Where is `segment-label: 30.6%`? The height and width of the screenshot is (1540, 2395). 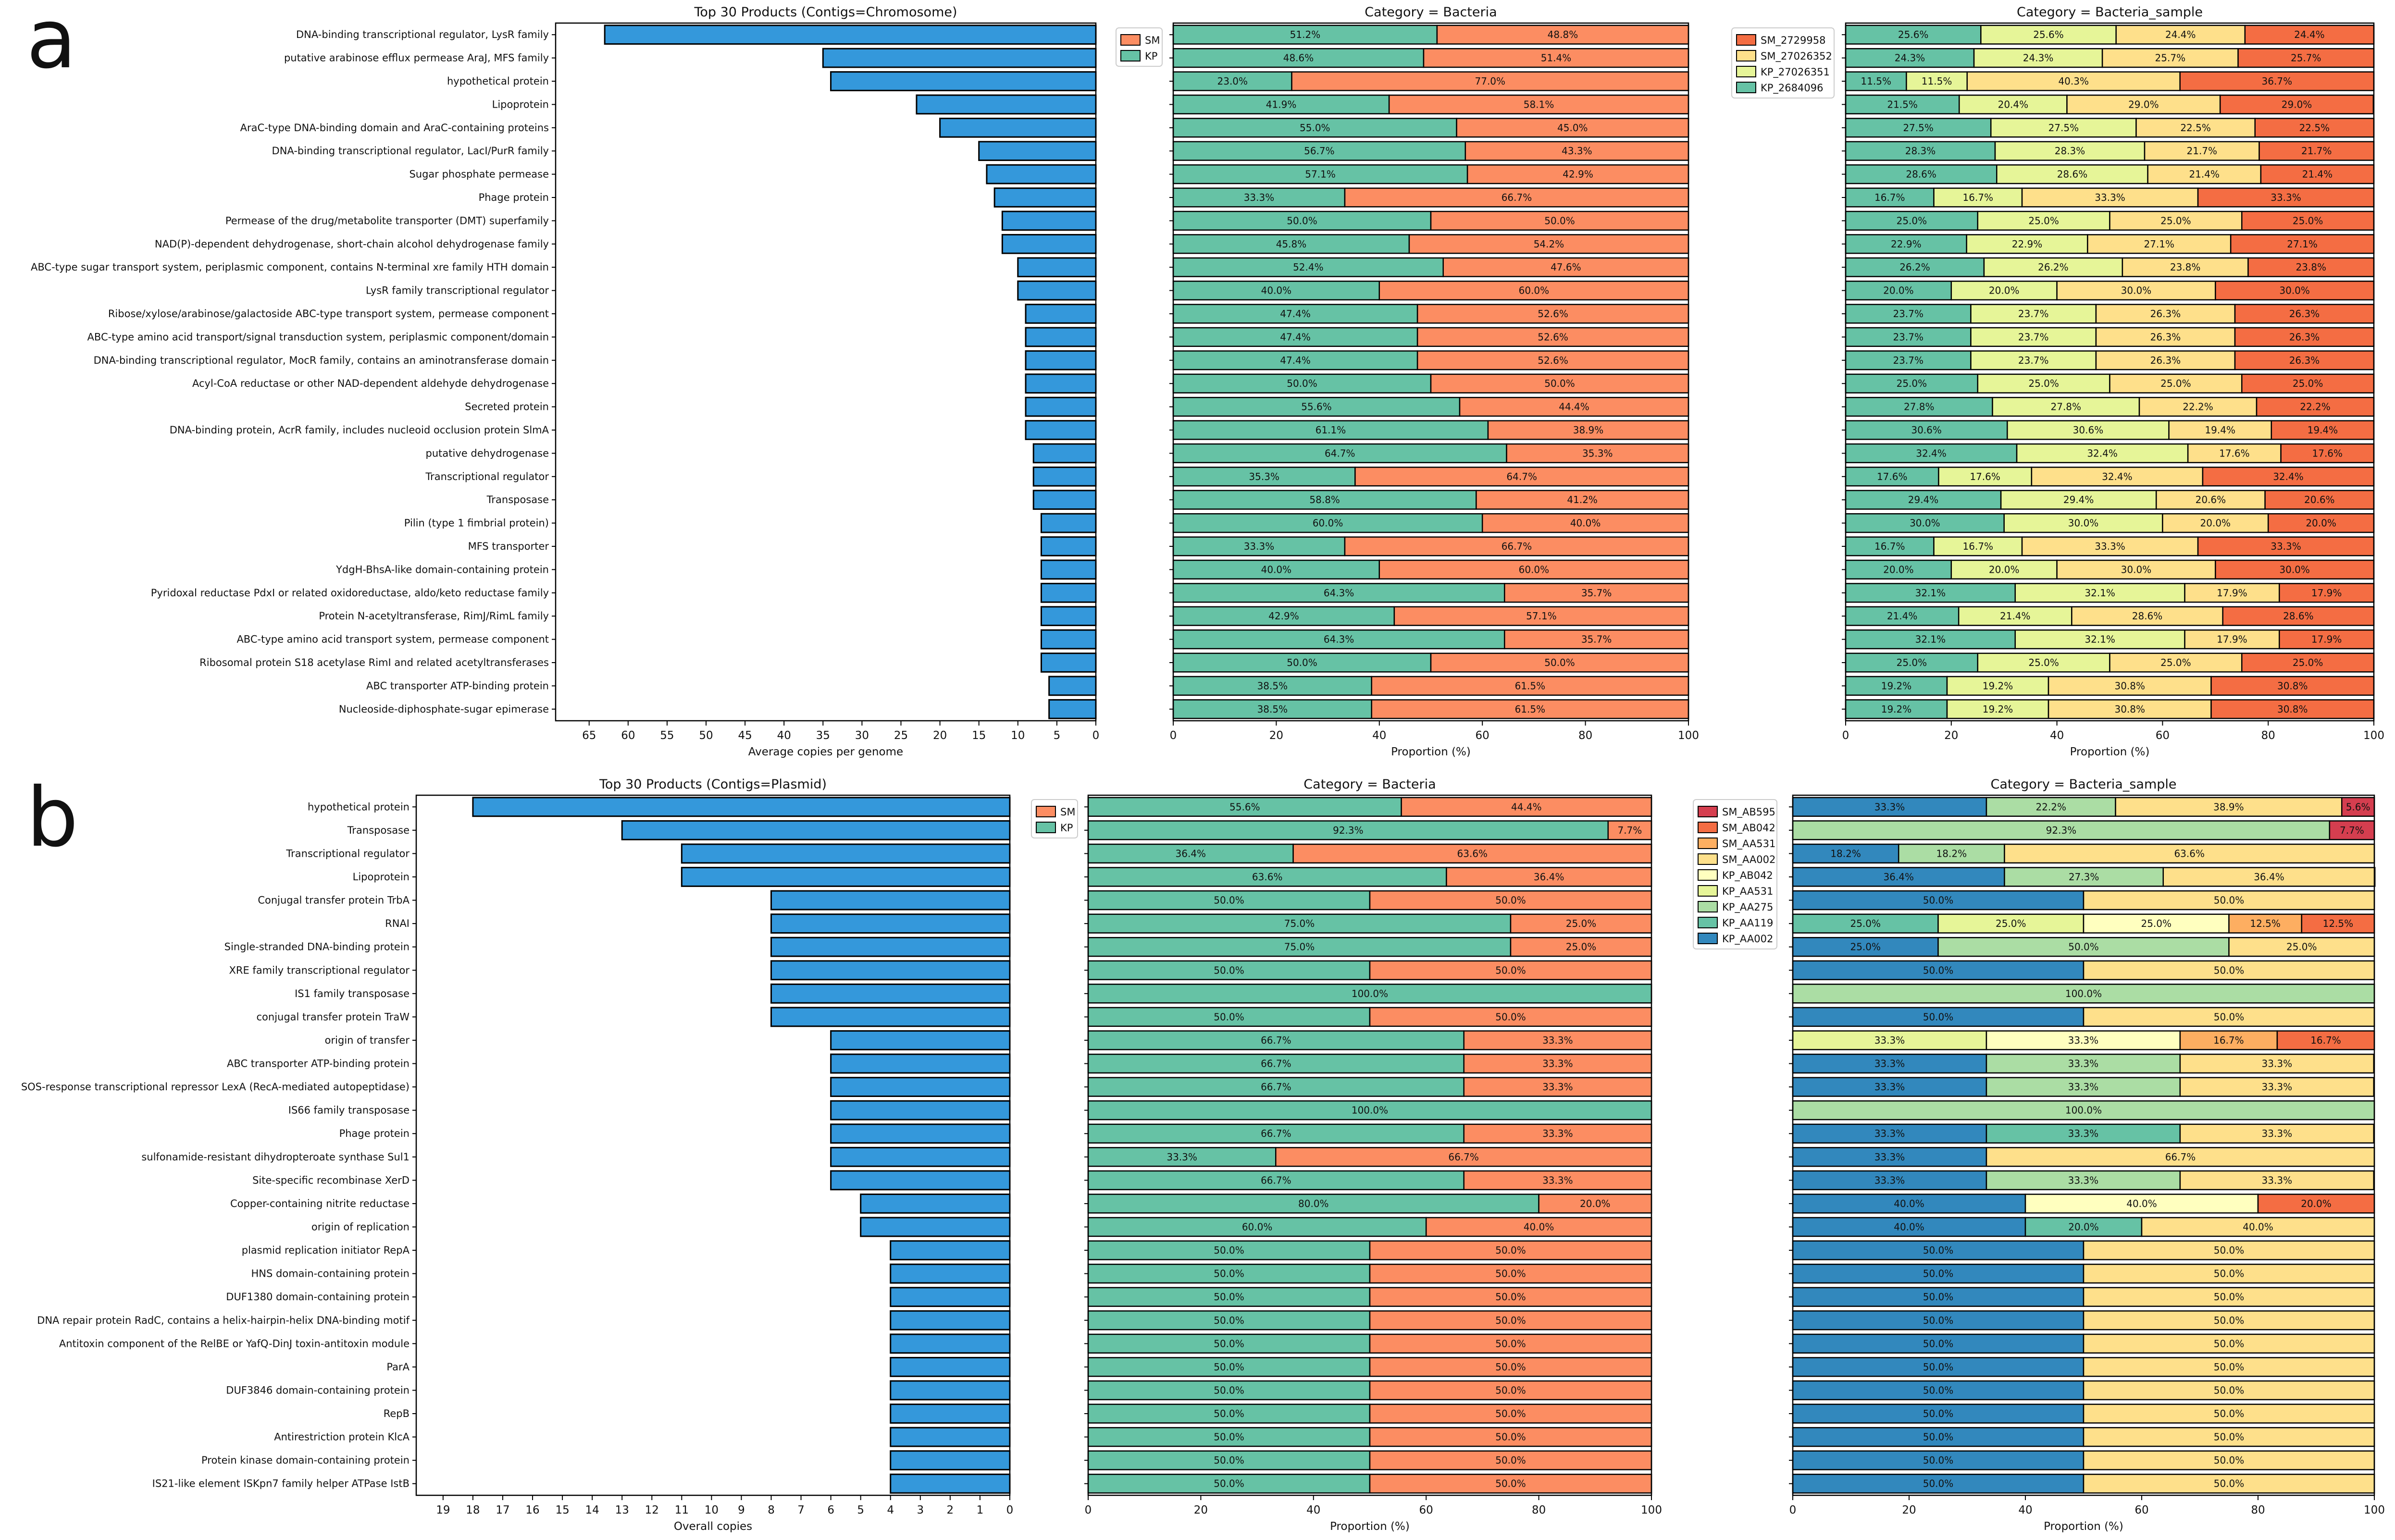 segment-label: 30.6% is located at coordinates (2088, 430).